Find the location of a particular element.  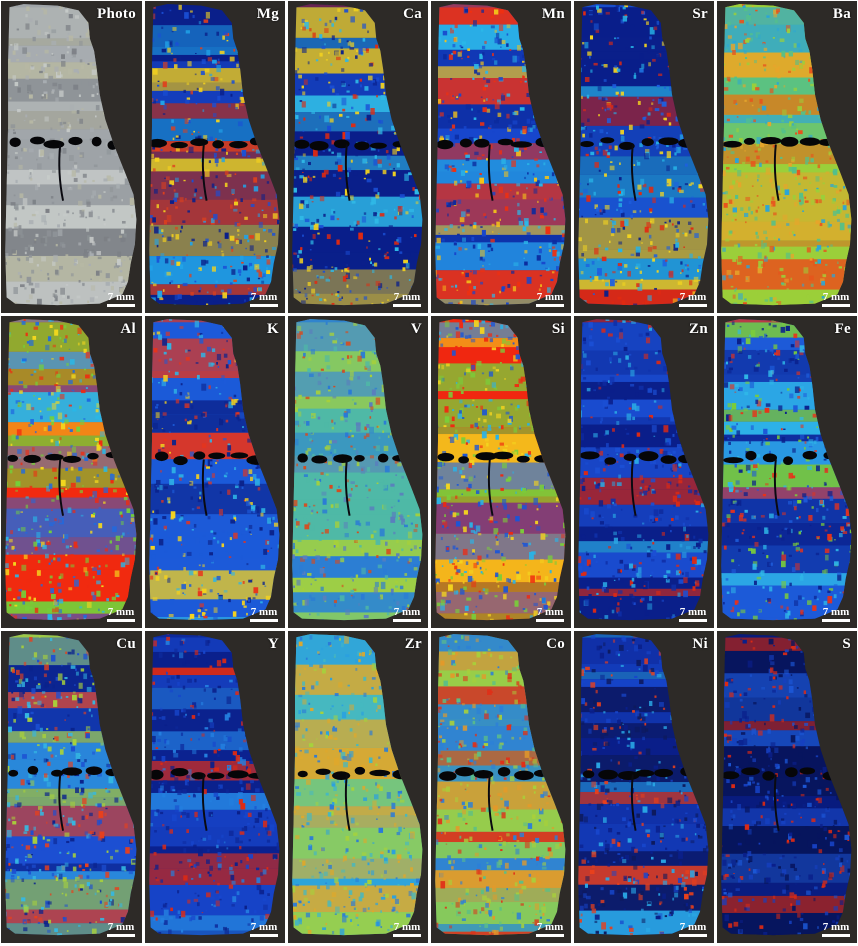

map-panel-si: Si 7 mm is located at coordinates (501, 472).